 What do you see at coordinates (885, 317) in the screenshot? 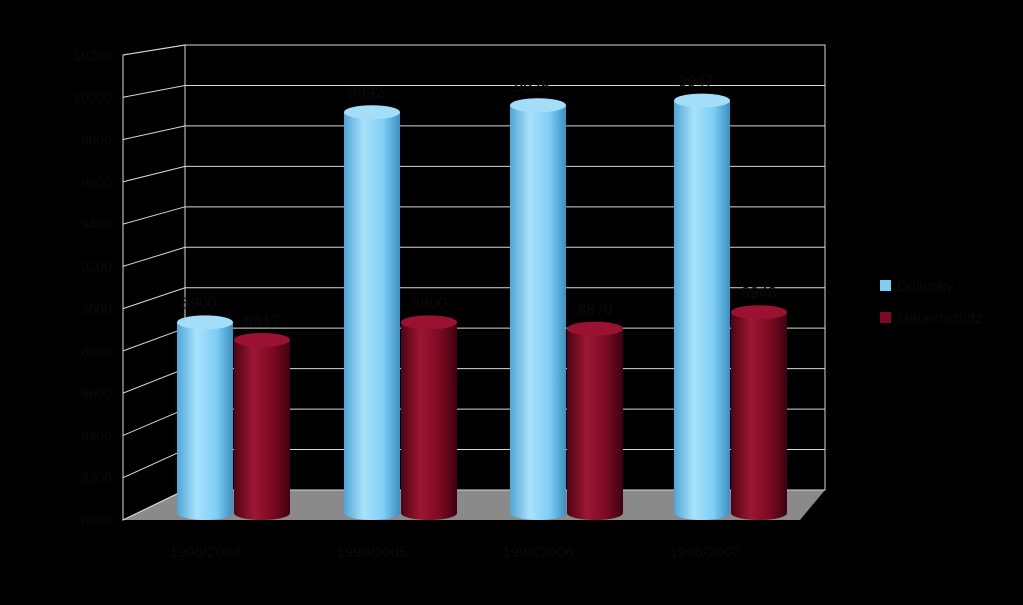
I see `legend-swatch-mauerschutz` at bounding box center [885, 317].